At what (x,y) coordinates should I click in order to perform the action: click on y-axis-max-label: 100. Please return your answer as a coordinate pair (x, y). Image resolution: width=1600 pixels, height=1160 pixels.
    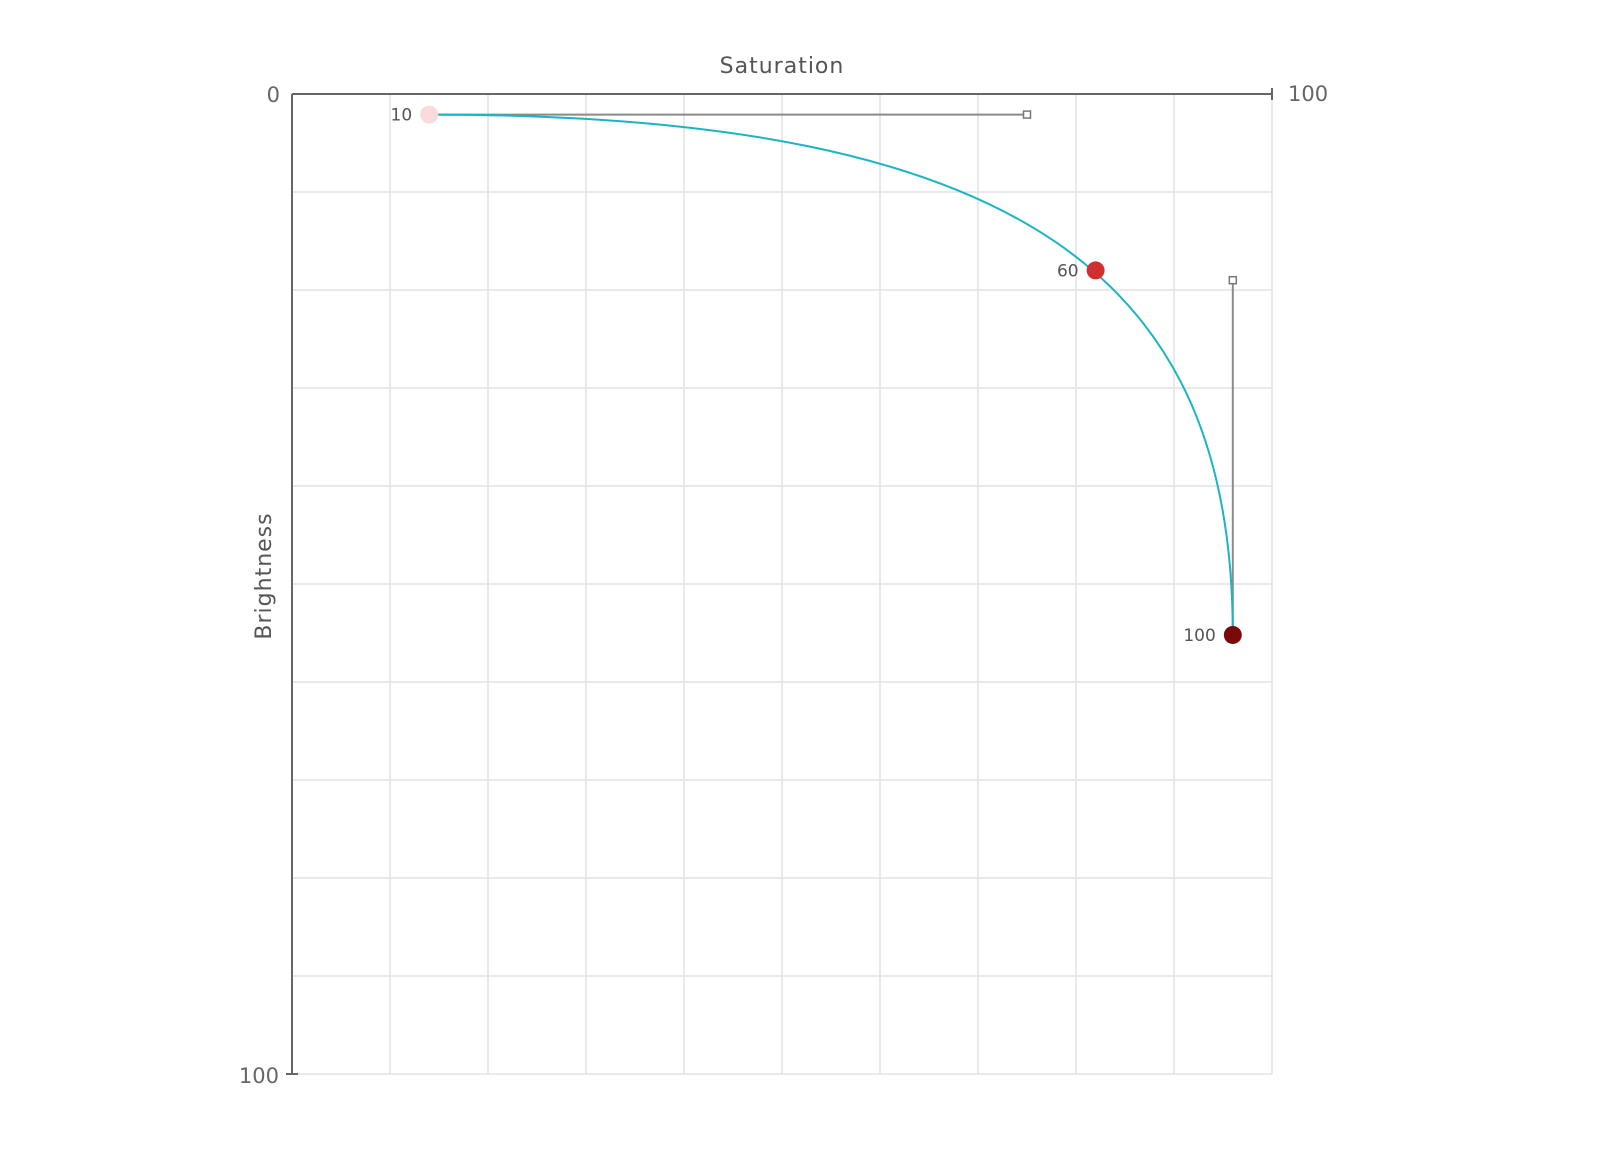
    Looking at the image, I should click on (259, 1076).